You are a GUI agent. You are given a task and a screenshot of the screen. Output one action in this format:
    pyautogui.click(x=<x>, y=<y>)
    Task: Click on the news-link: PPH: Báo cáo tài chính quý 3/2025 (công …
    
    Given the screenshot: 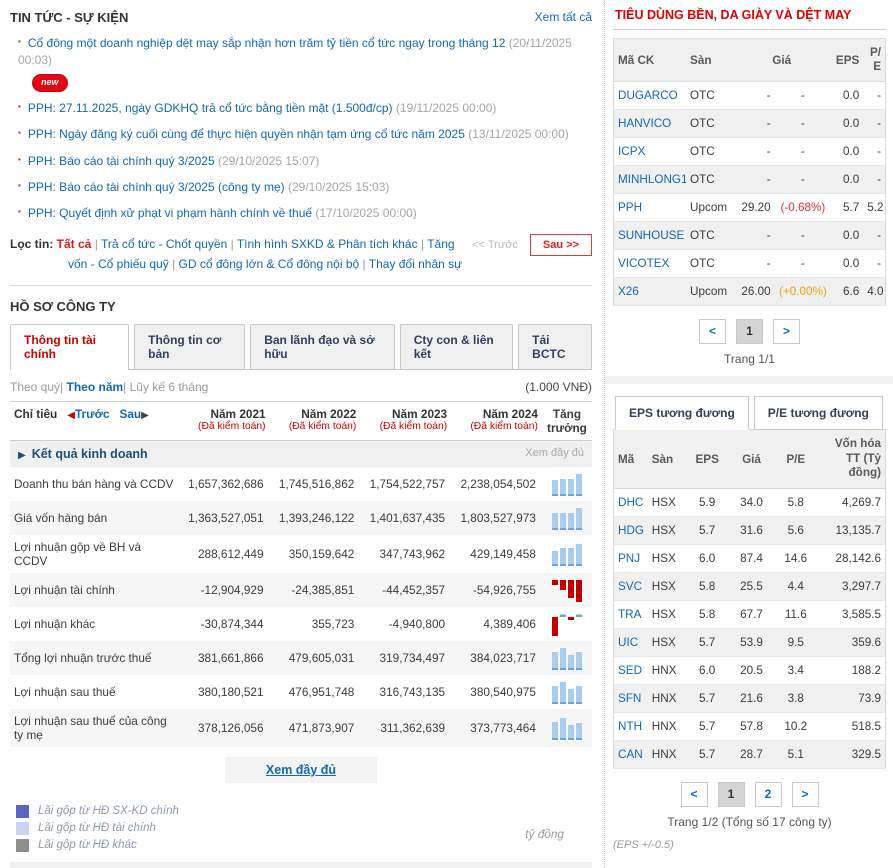 What is the action you would take?
    pyautogui.click(x=157, y=187)
    